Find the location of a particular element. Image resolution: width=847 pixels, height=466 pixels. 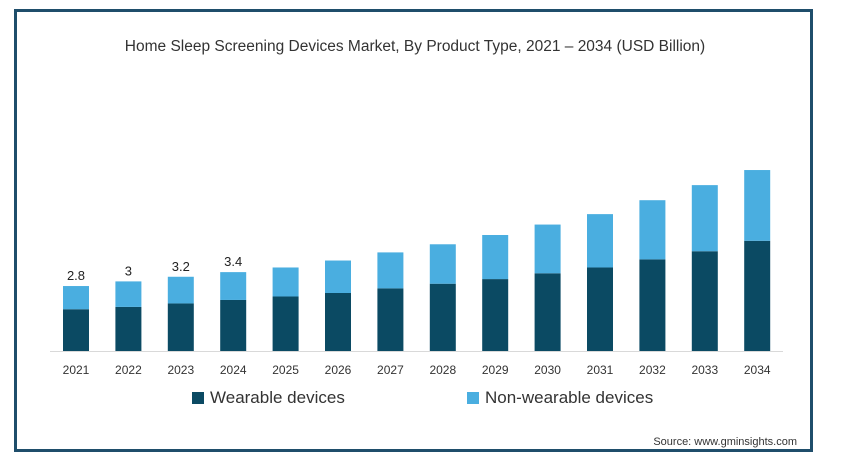

x-tick-label-2030: 2030 is located at coordinates (547, 370).